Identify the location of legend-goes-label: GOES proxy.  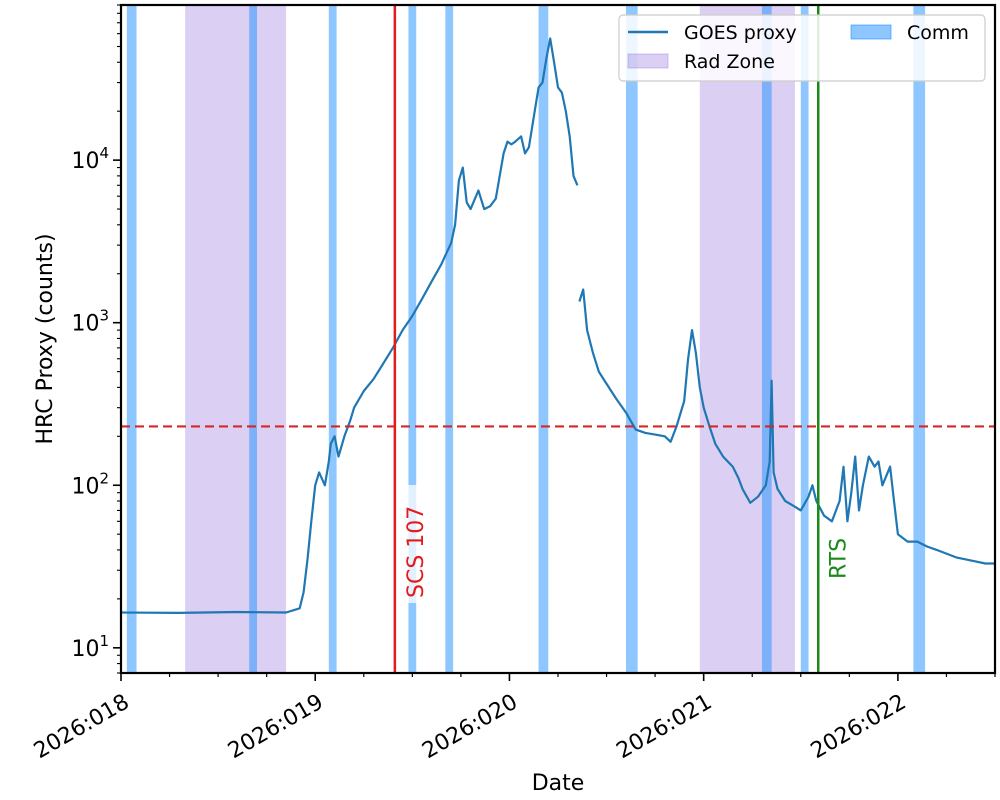
(740, 33).